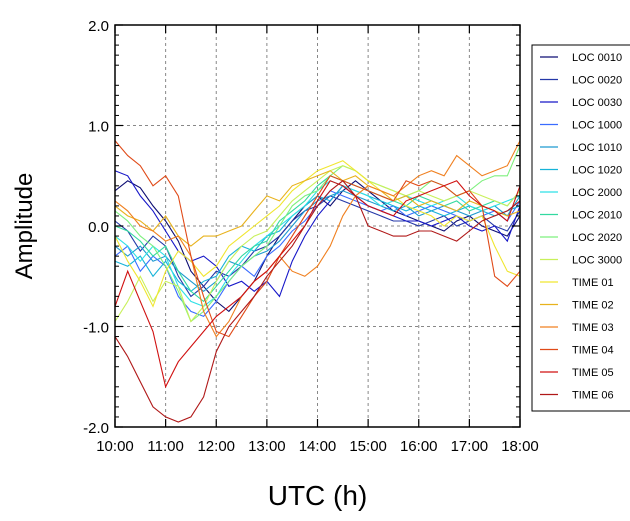 This screenshot has width=630, height=521. Describe the element at coordinates (597, 103) in the screenshot. I see `legend-label: LOC 0030` at that location.